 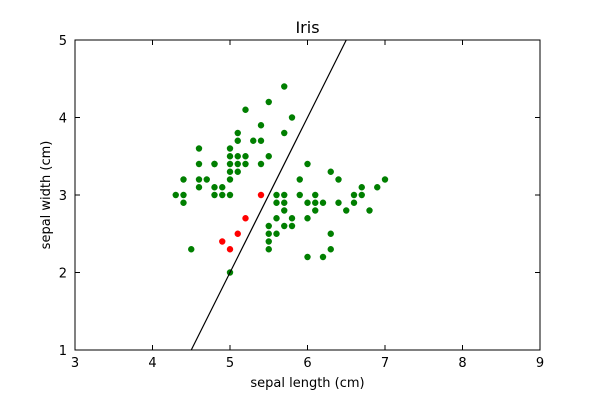 I want to click on x-tick-label: 5, so click(x=230, y=363).